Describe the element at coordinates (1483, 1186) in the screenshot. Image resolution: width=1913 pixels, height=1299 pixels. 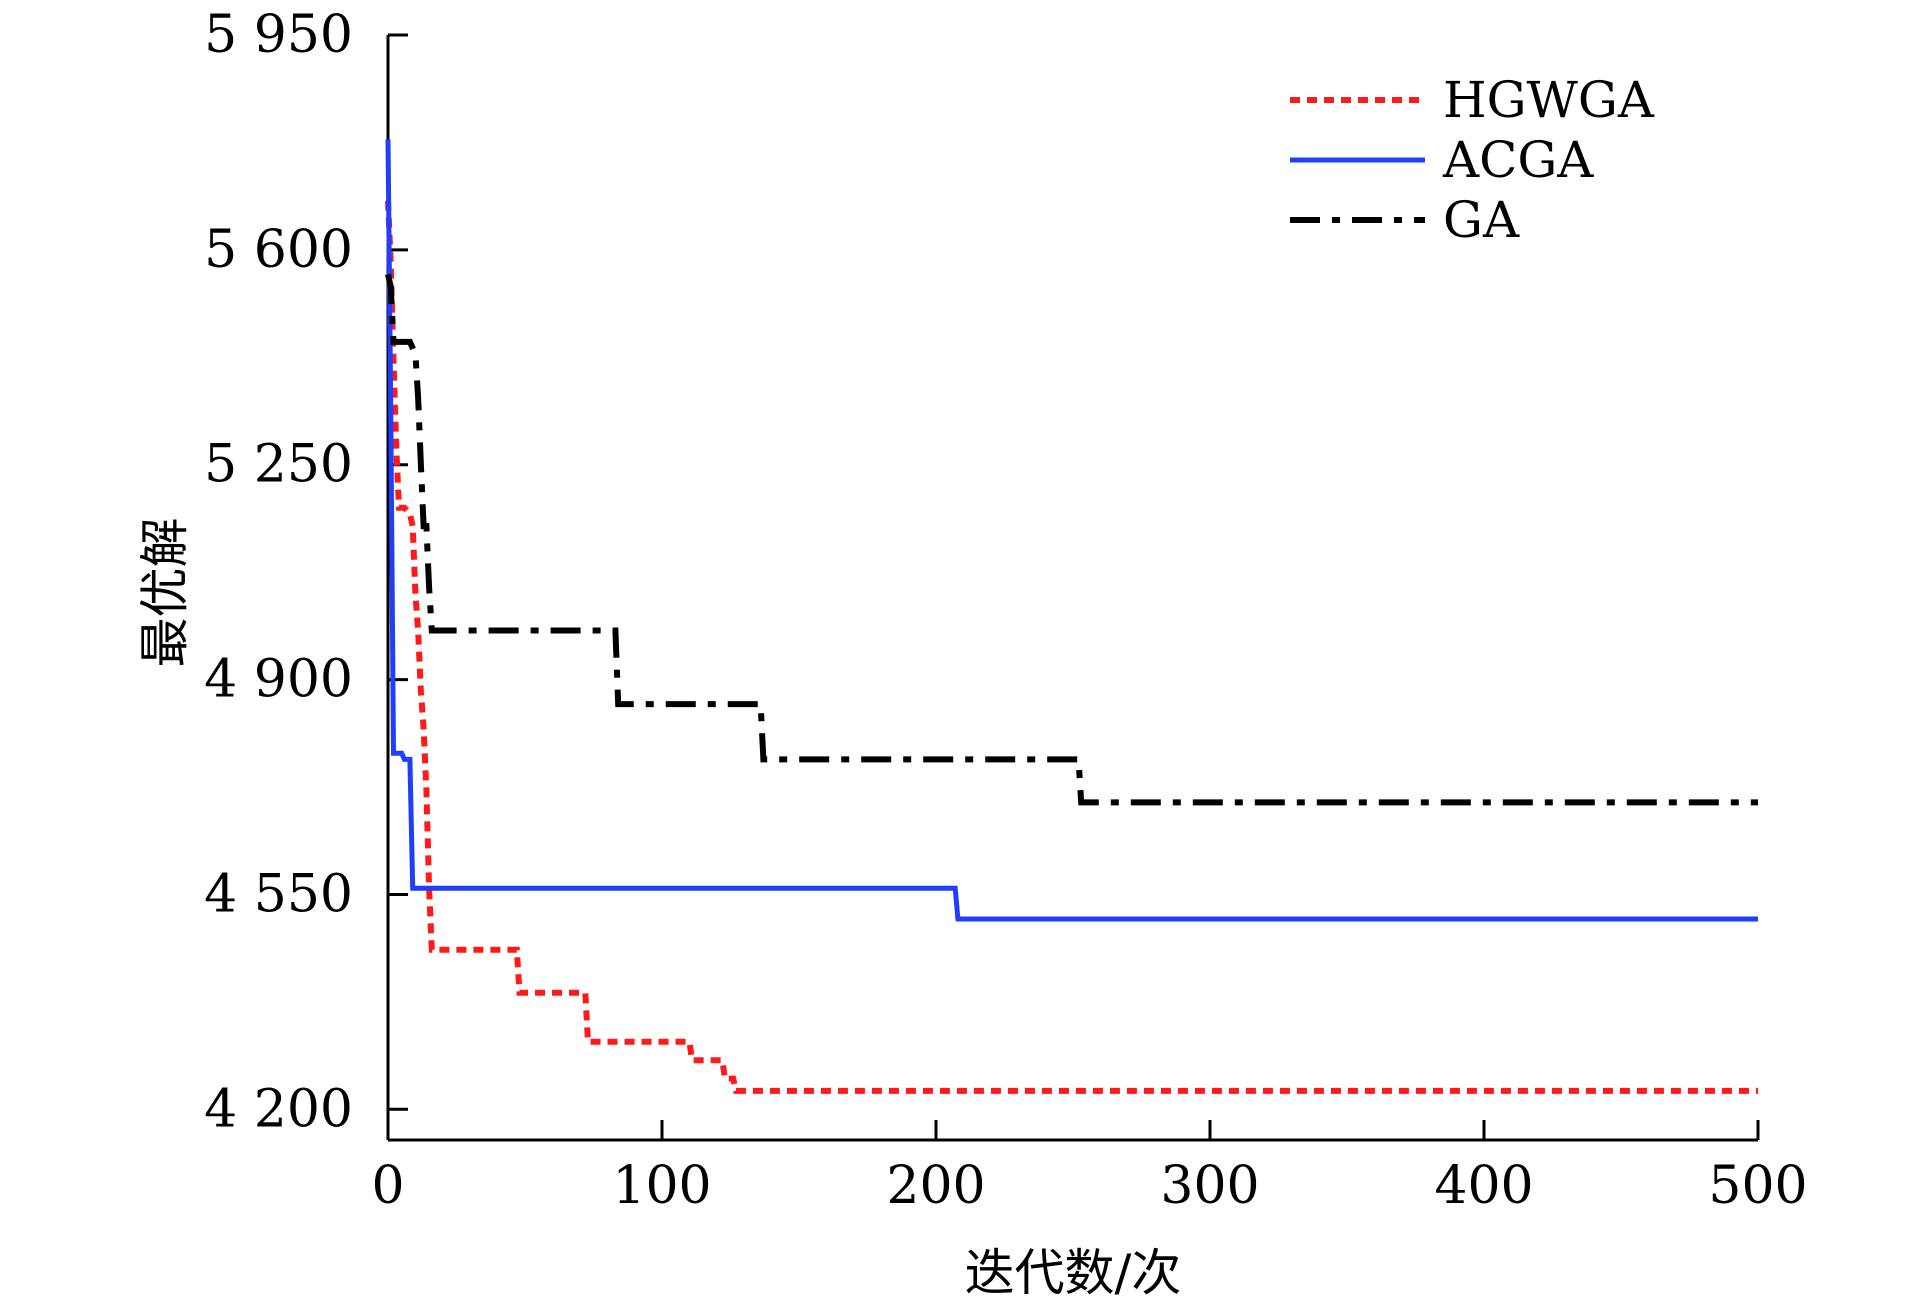
I see `x-tick-label: 400` at that location.